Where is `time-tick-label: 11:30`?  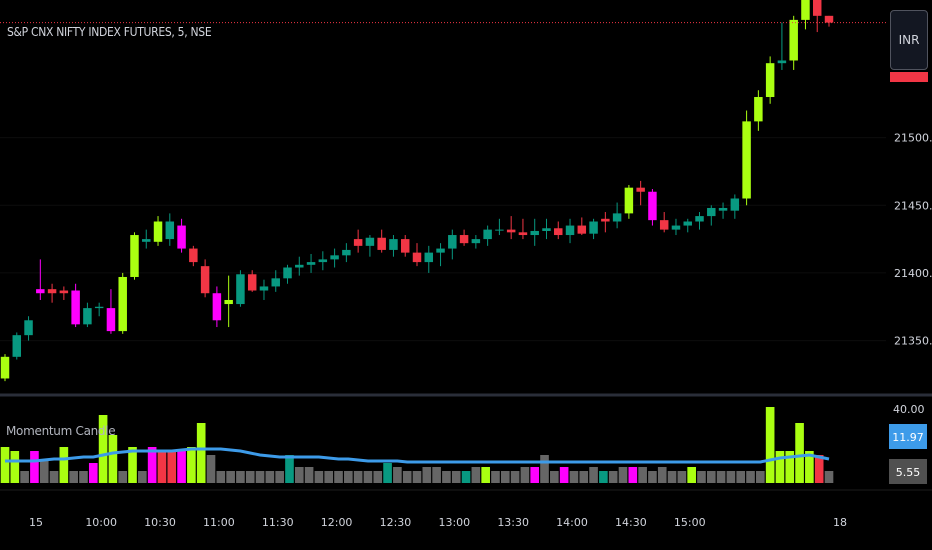
time-tick-label: 11:30 is located at coordinates (278, 522).